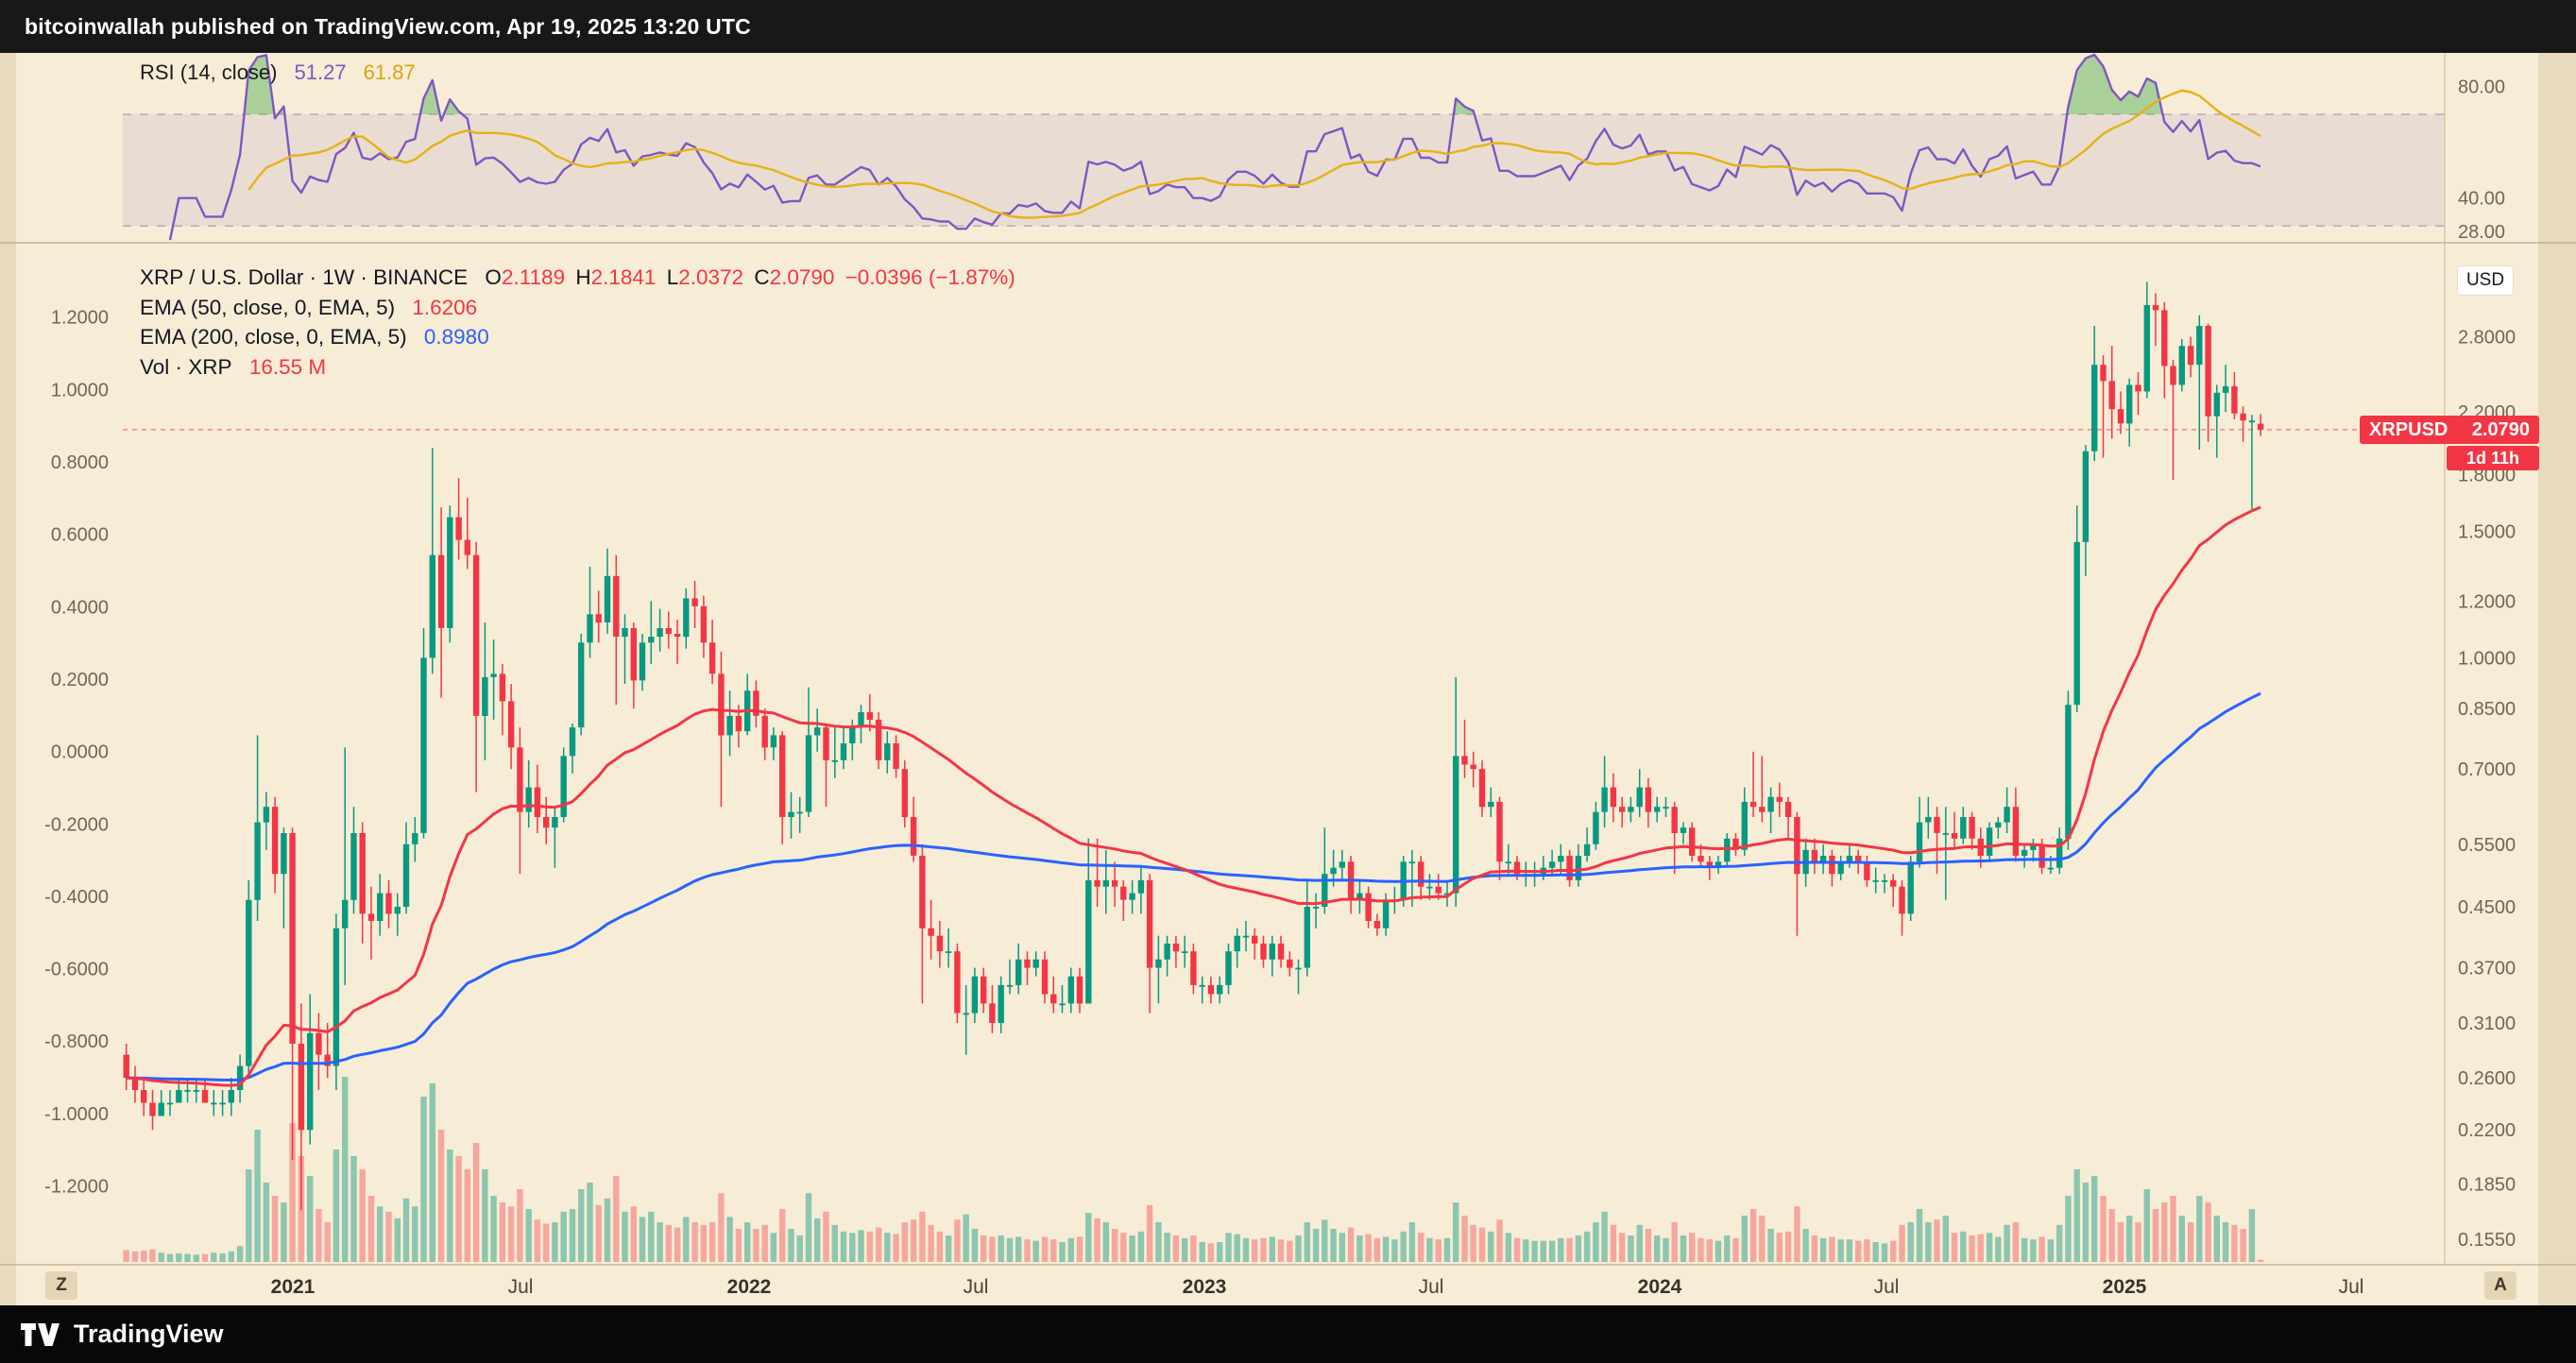 The height and width of the screenshot is (1363, 2576). I want to click on rsi-legend: RSI (14, close) 51.27 61.87, so click(278, 72).